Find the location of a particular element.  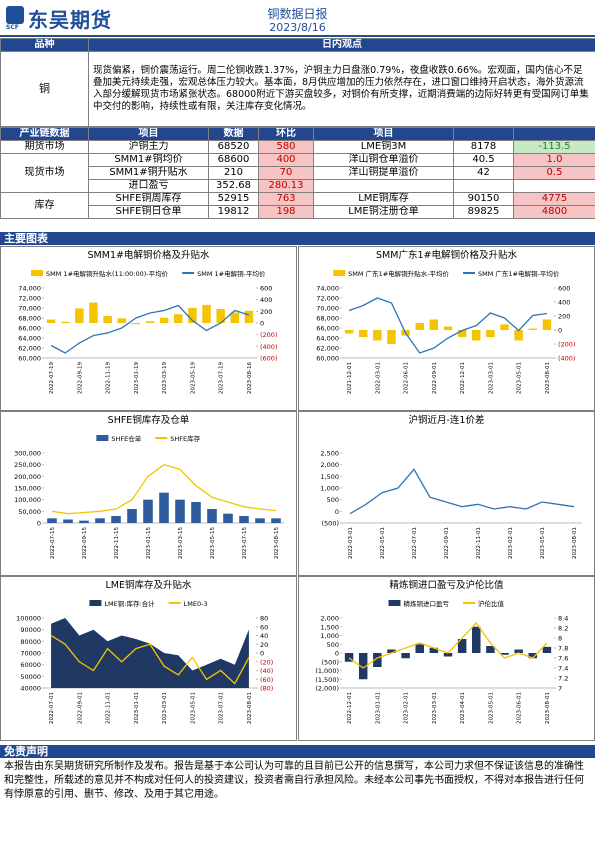

y-tick-label: 300,000 is located at coordinates (27, 454).